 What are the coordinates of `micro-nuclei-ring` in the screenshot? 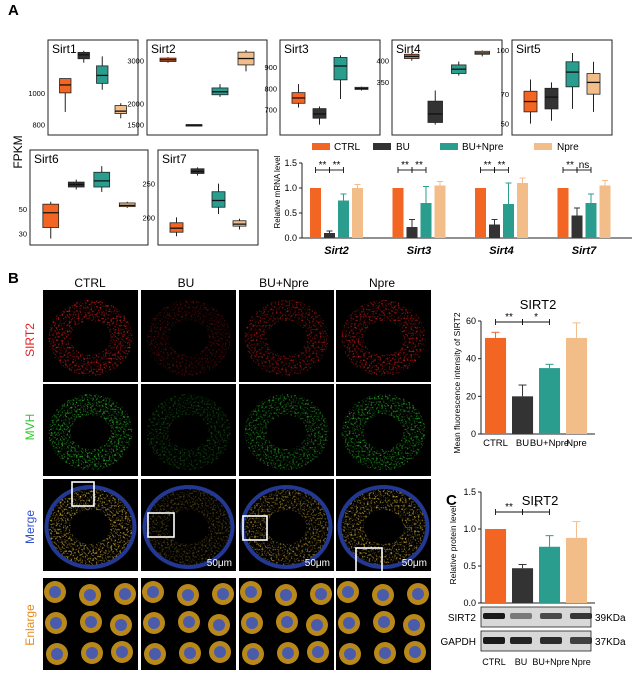 It's located at (383, 527).